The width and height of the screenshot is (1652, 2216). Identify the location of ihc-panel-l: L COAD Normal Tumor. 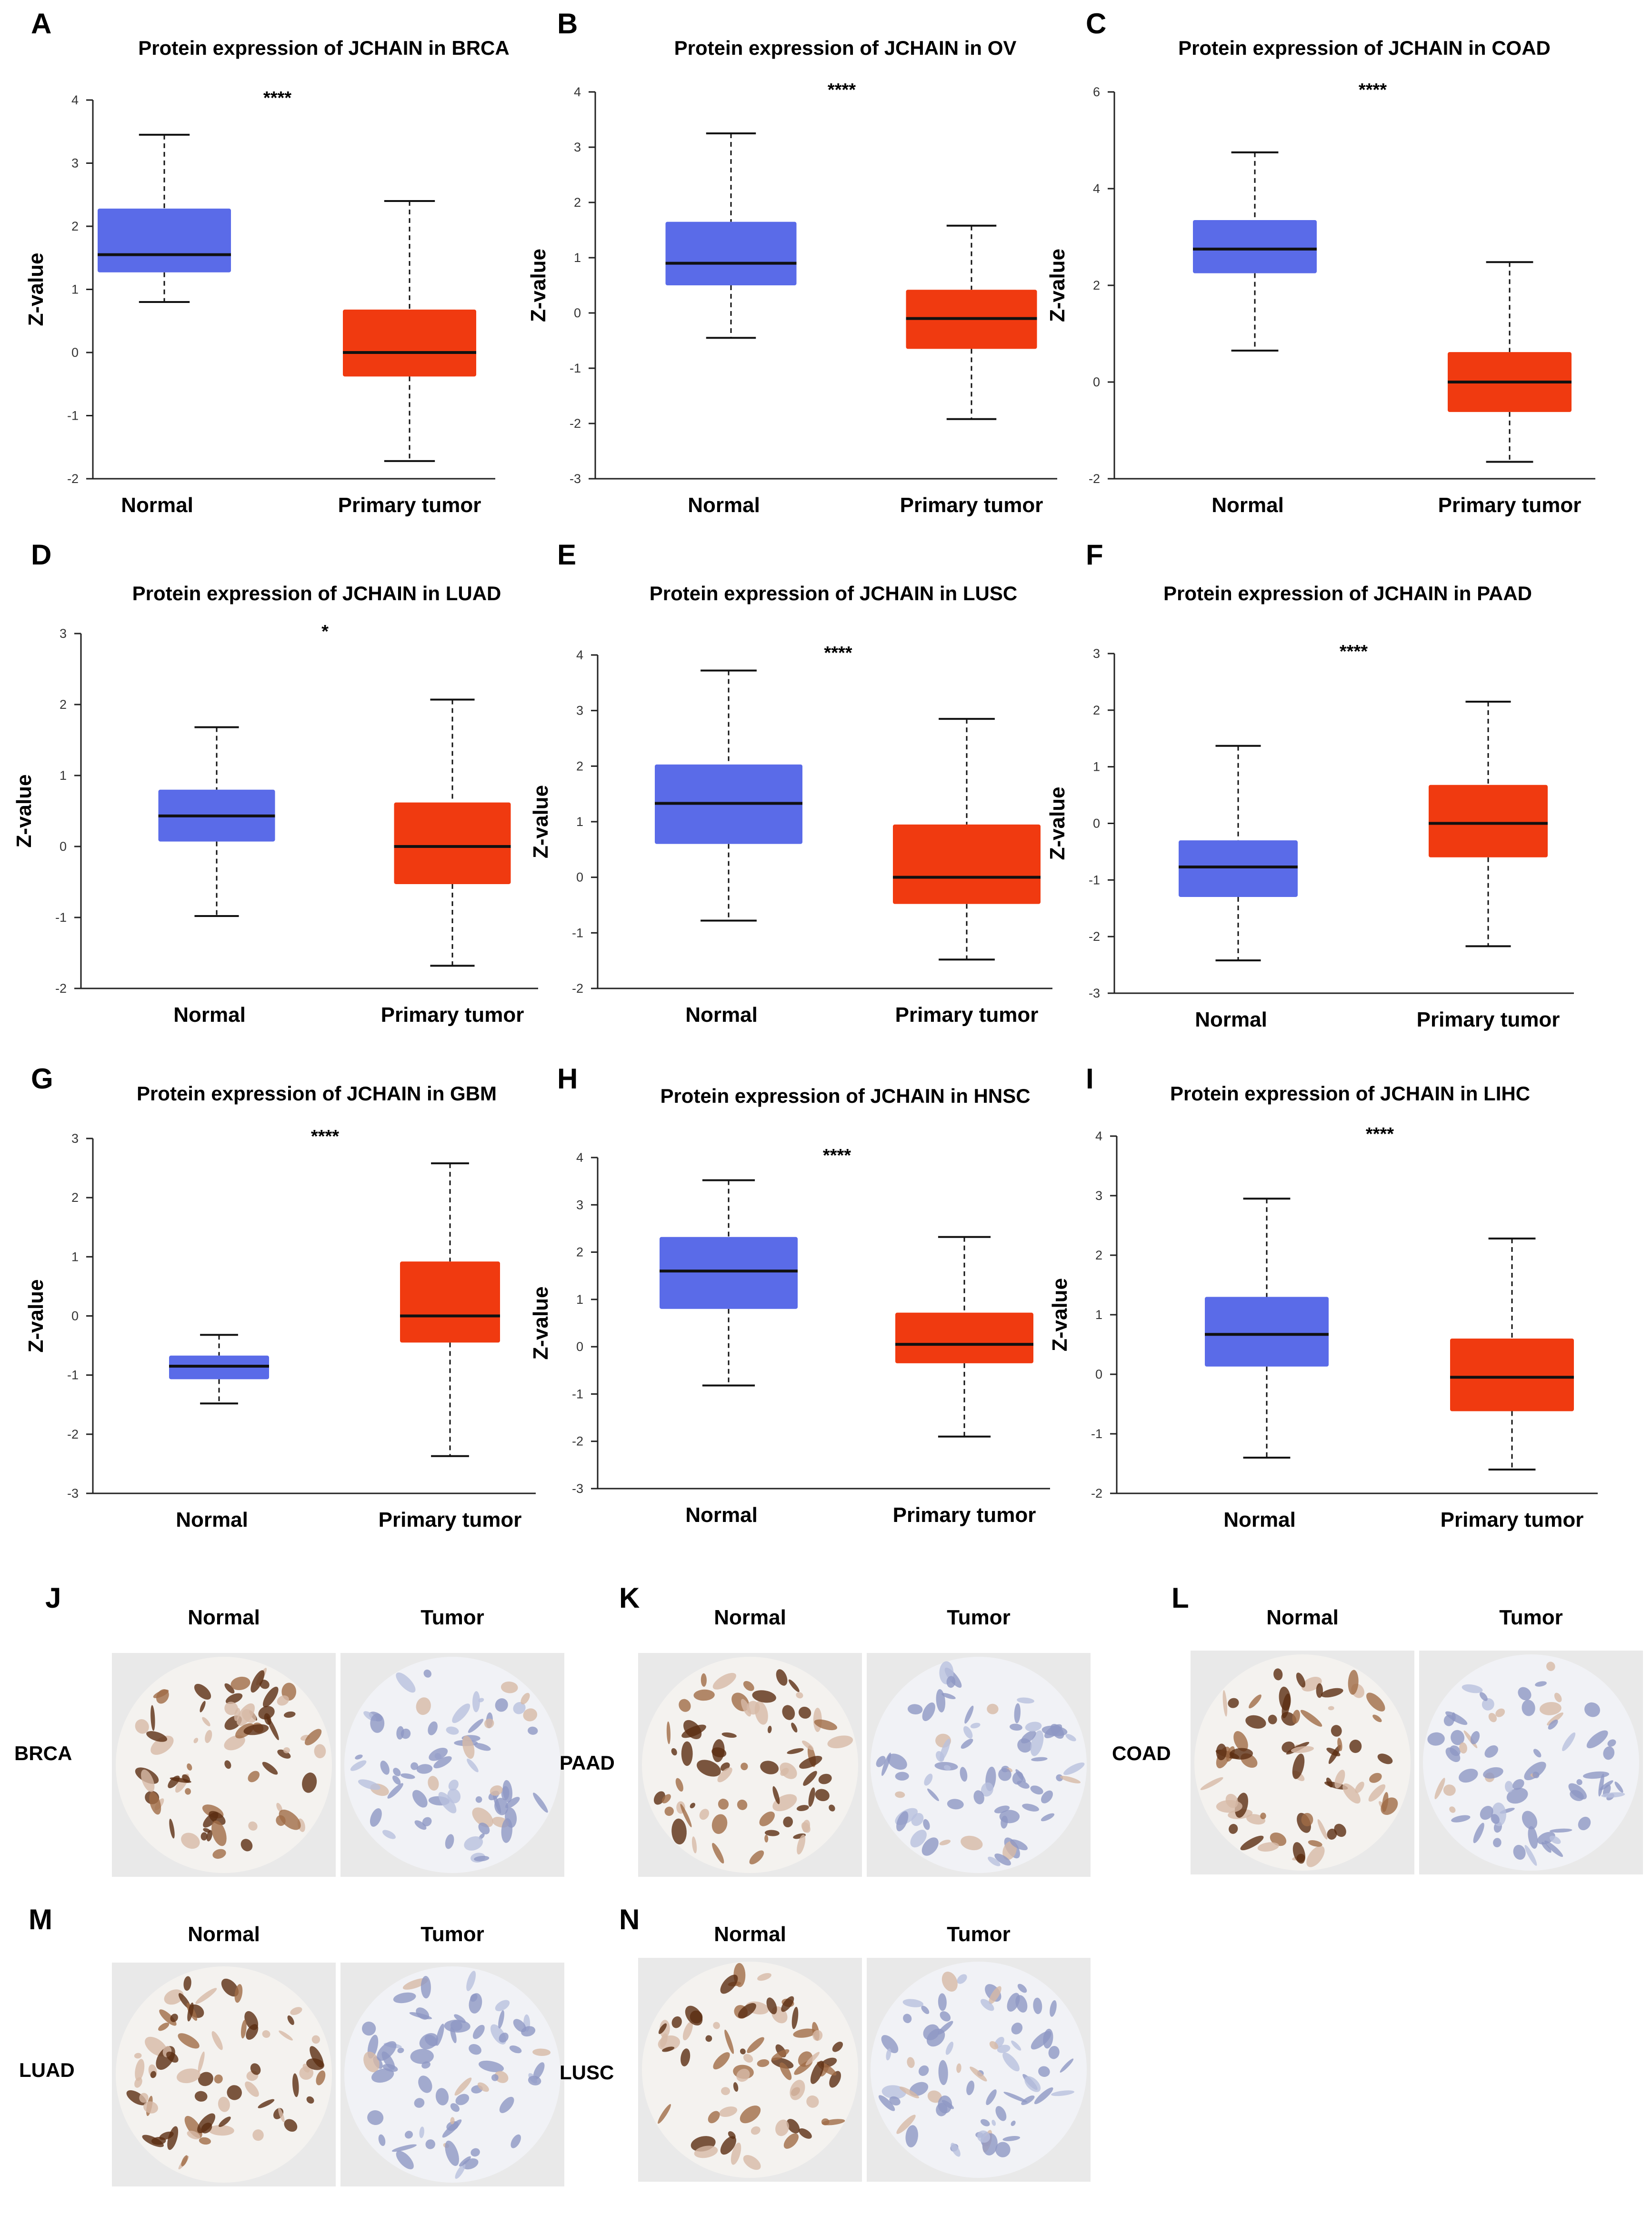
(1377, 1728).